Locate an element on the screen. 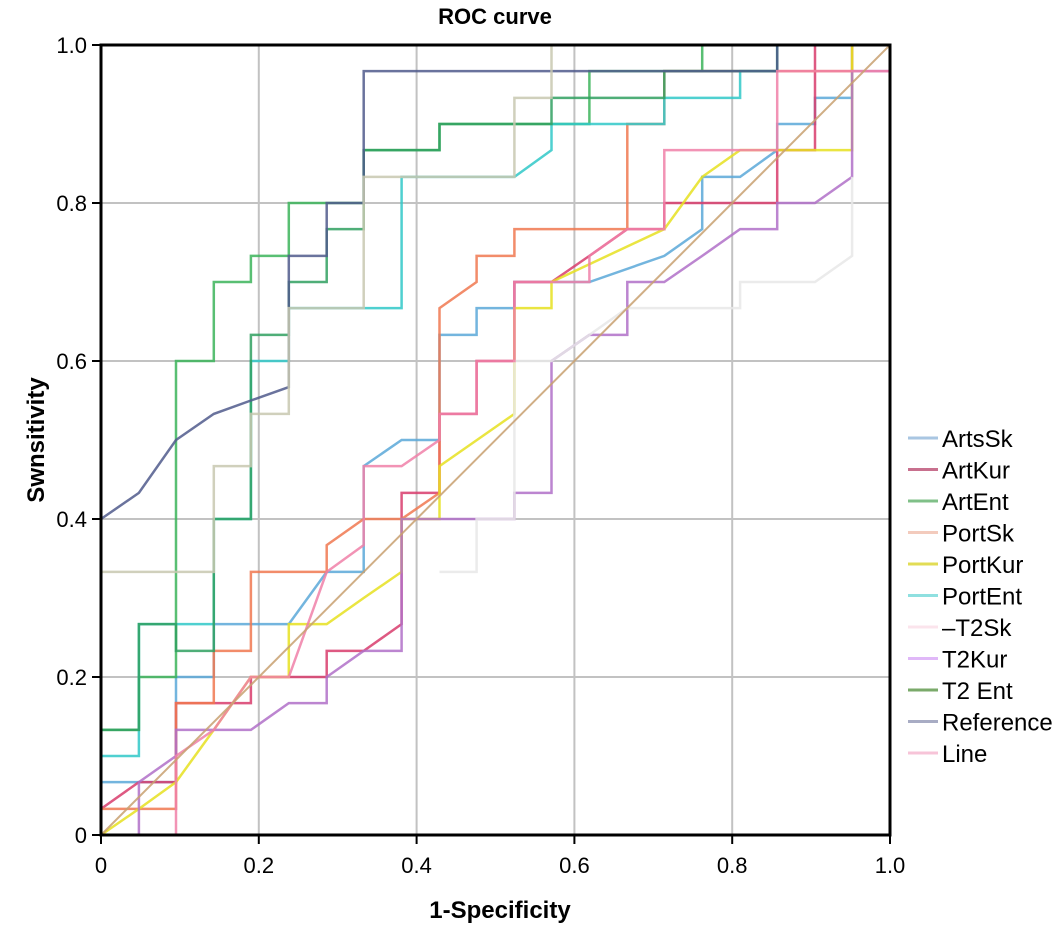  legend-item: ArtsSk is located at coordinates (961, 439).